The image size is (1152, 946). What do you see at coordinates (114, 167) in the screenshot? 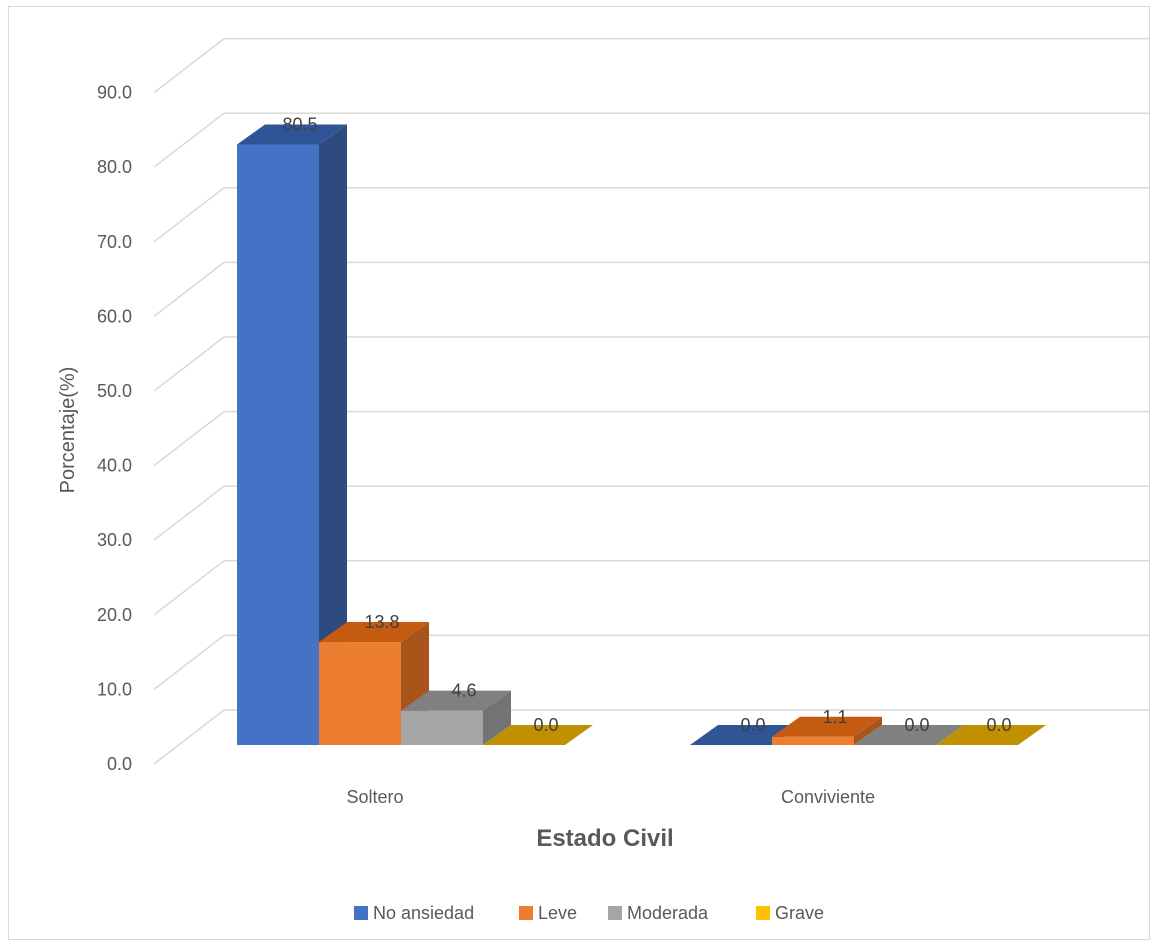
I see `y-tick-label: 80.0` at bounding box center [114, 167].